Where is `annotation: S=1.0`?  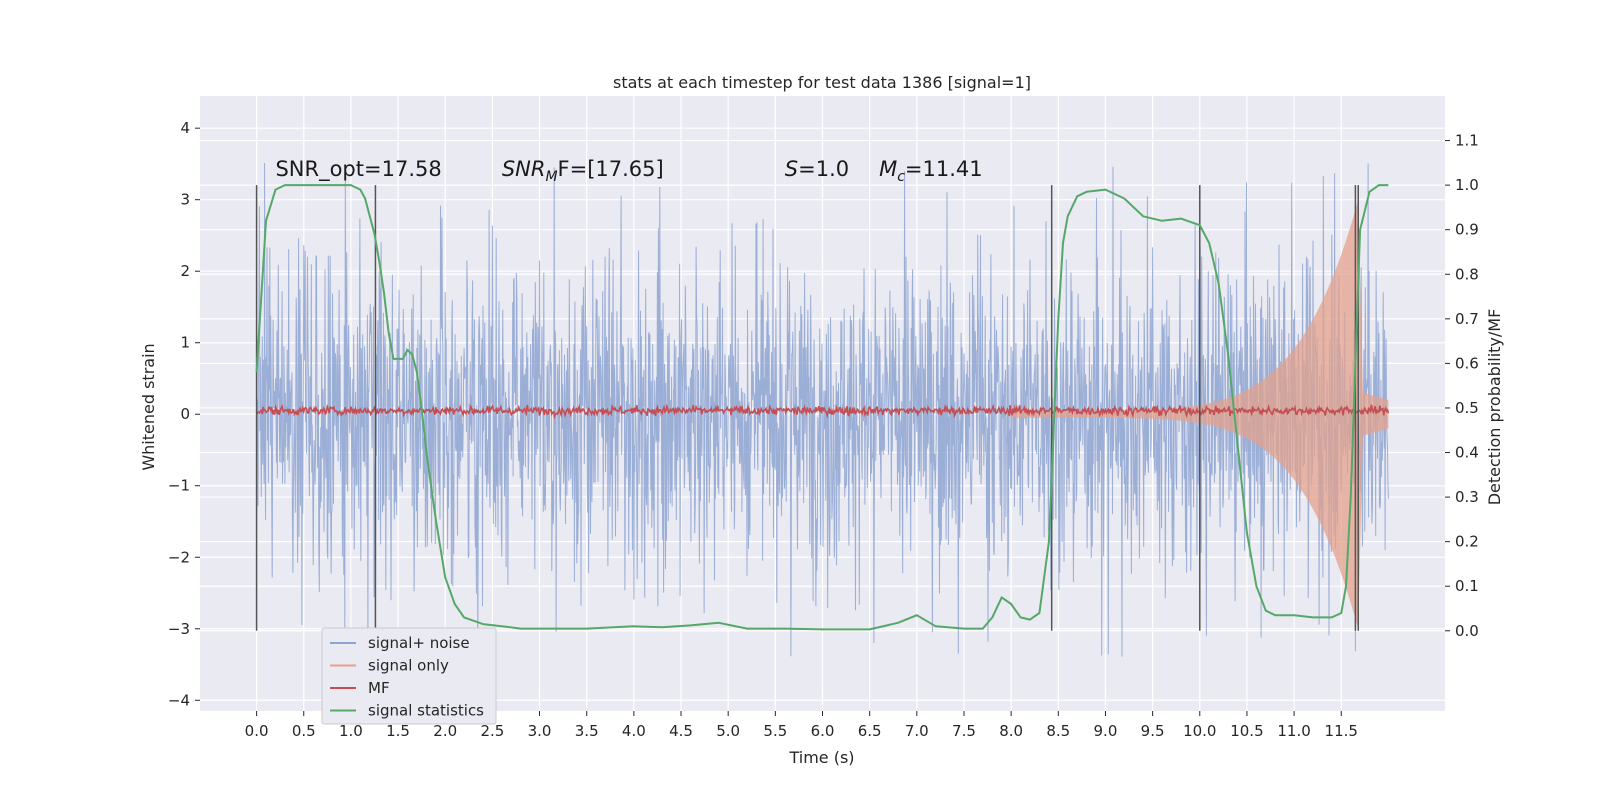 annotation: S=1.0 is located at coordinates (817, 169).